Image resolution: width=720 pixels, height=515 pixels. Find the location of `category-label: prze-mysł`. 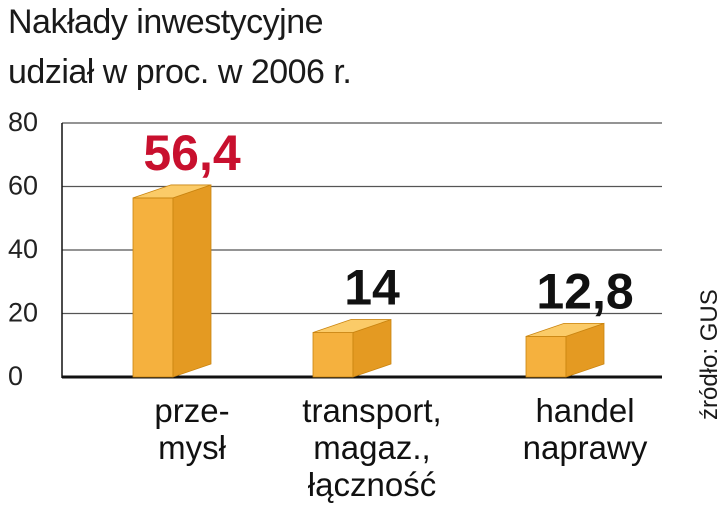

category-label: prze-mysł is located at coordinates (191, 429).